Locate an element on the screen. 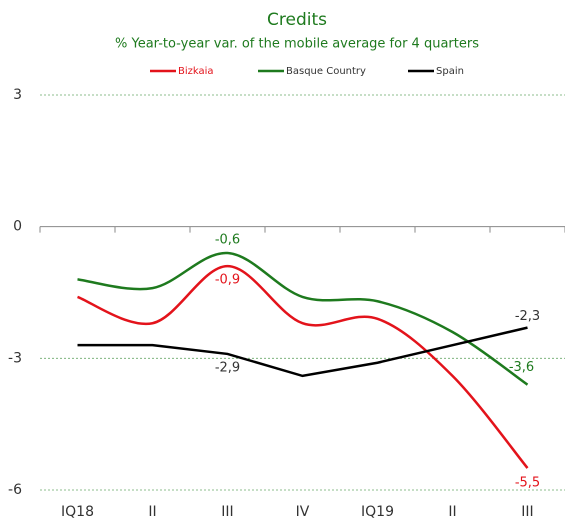  data-label: -2,9 is located at coordinates (227, 367).